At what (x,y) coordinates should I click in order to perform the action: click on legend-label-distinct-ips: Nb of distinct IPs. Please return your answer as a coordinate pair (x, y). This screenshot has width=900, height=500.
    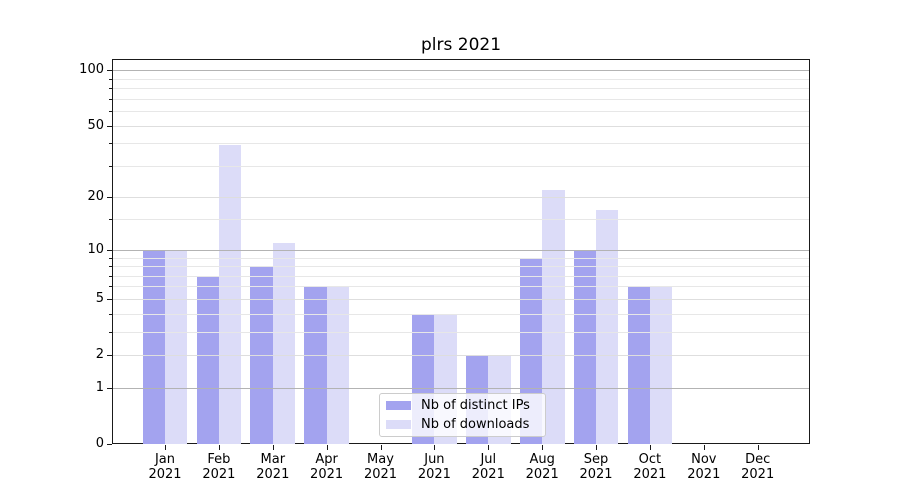
    Looking at the image, I should click on (475, 406).